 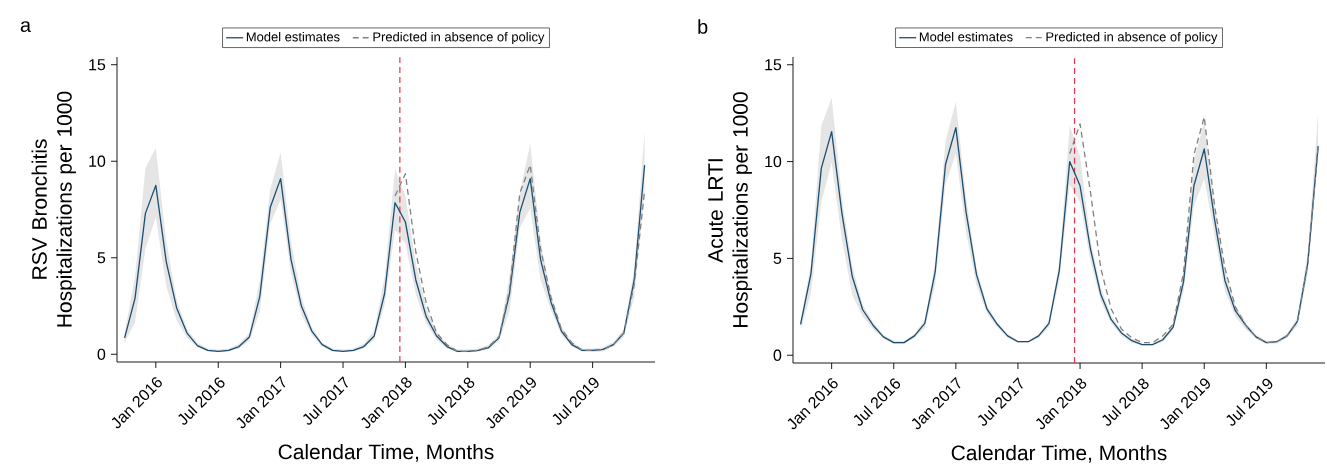 What do you see at coordinates (703, 26) in the screenshot?
I see `chart-title: b` at bounding box center [703, 26].